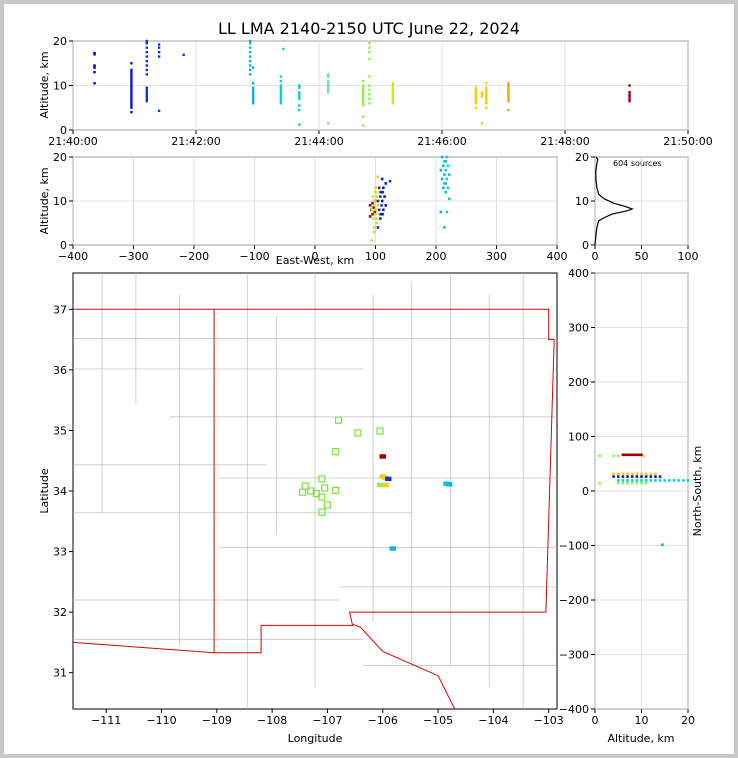  What do you see at coordinates (60, 673) in the screenshot?
I see `lat-tick-label: 31` at bounding box center [60, 673].